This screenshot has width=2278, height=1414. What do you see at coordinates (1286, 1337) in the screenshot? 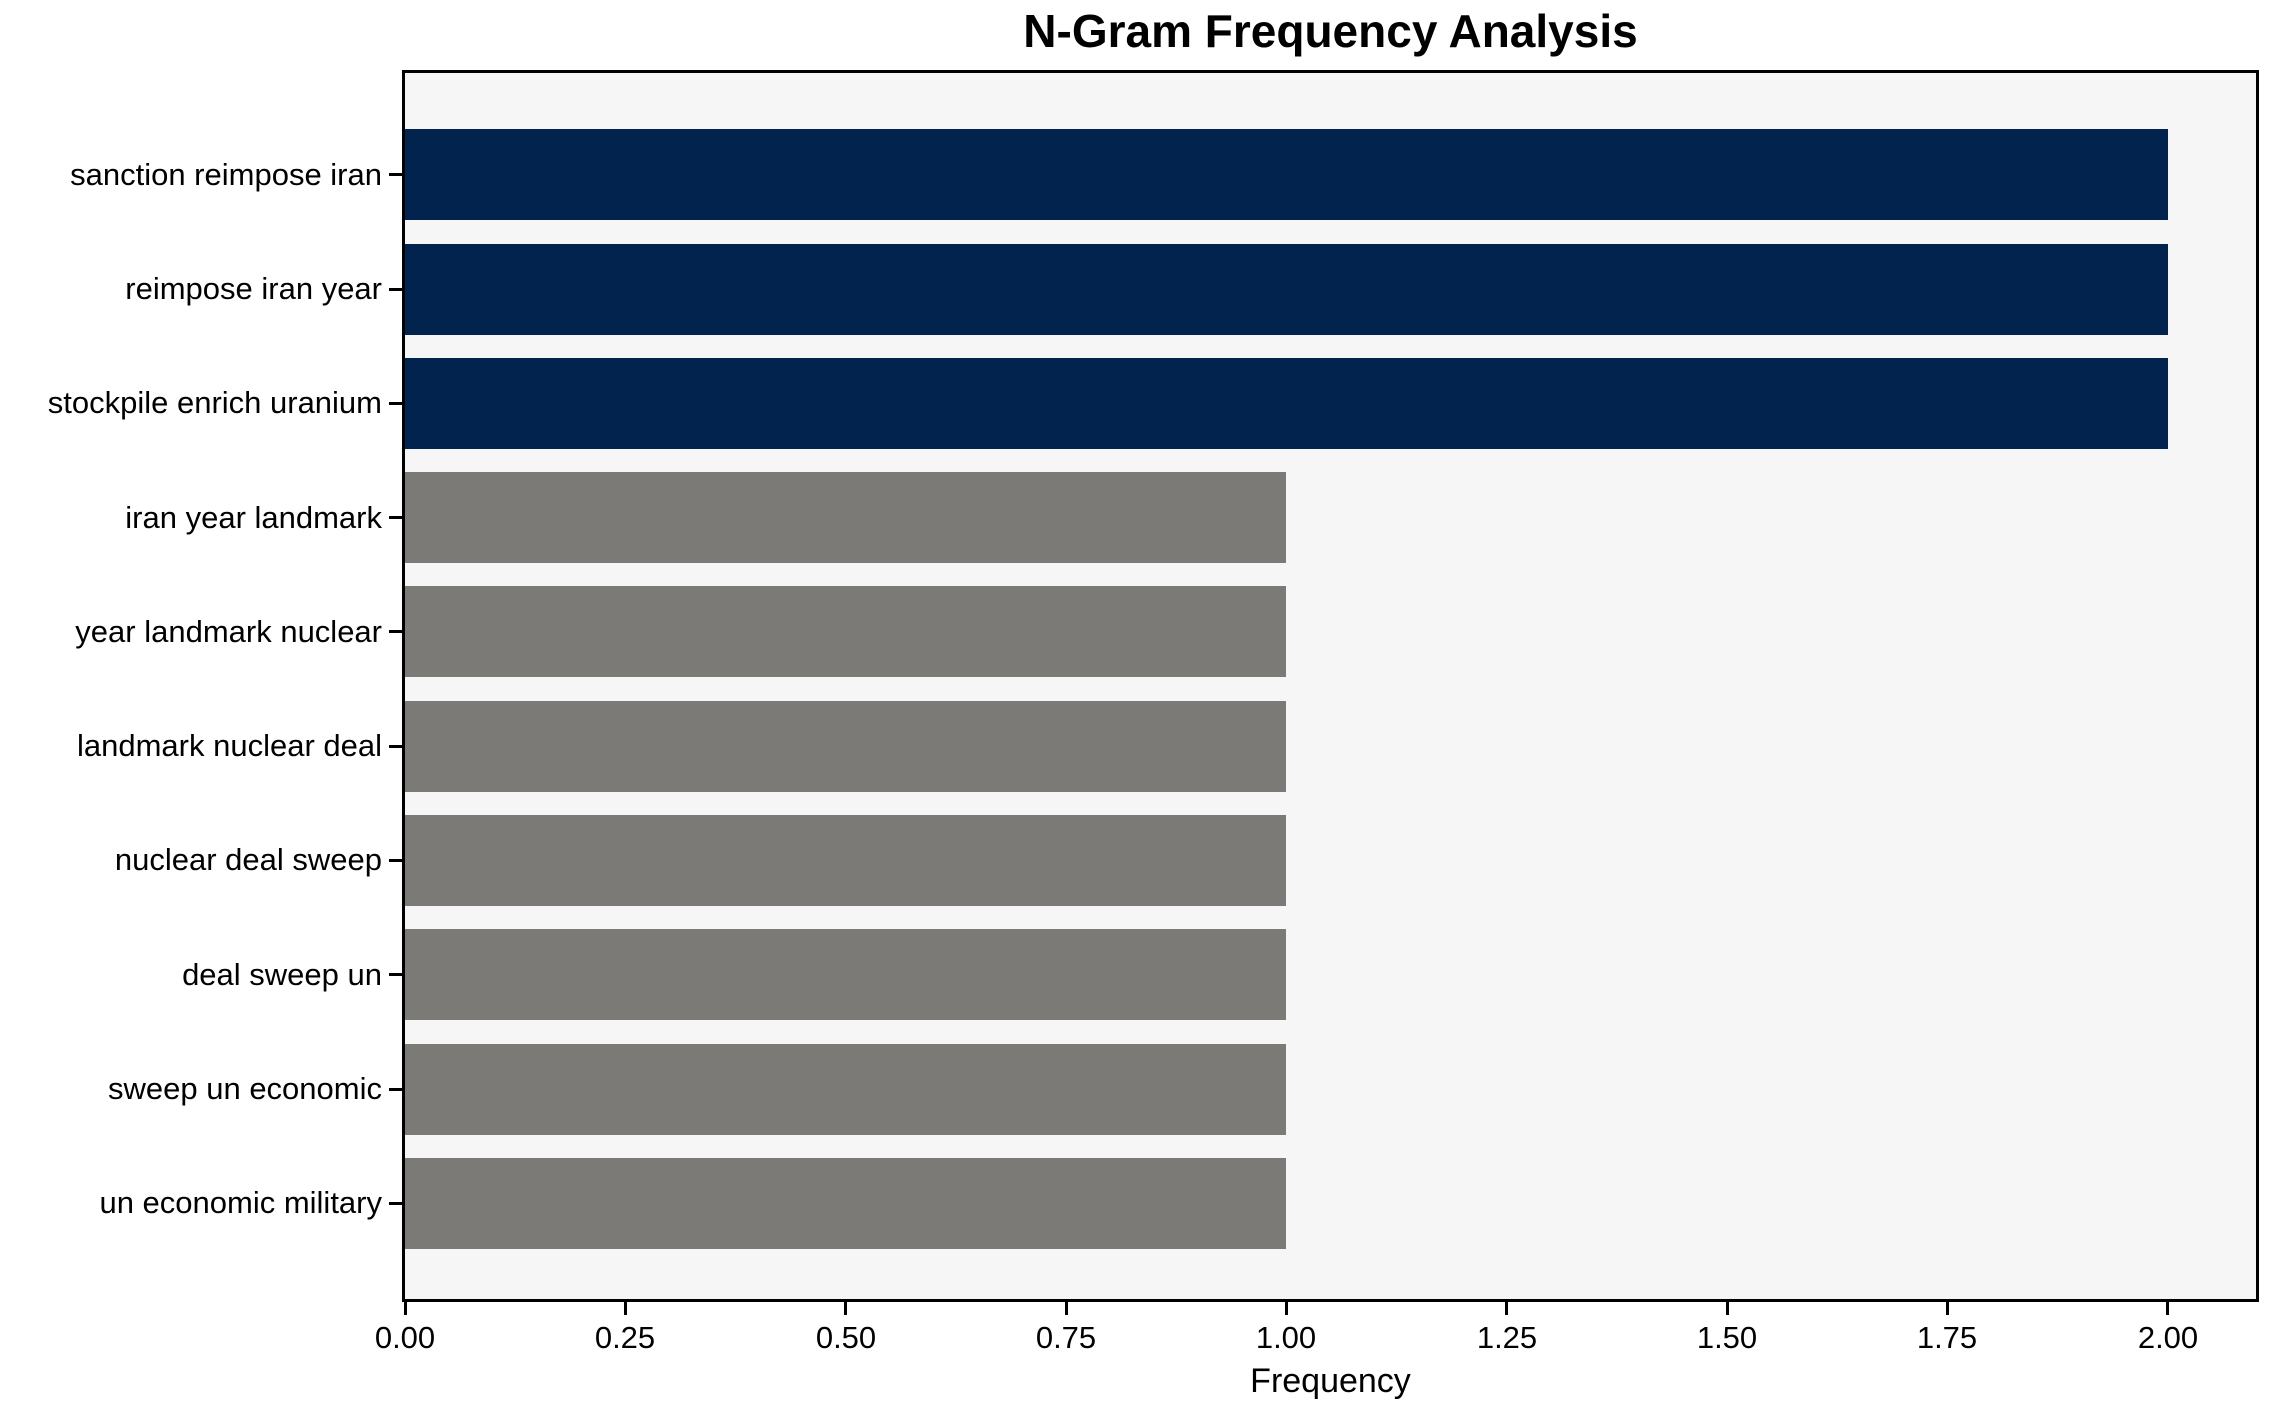
I see `x-tick-label: 1.00` at bounding box center [1286, 1337].